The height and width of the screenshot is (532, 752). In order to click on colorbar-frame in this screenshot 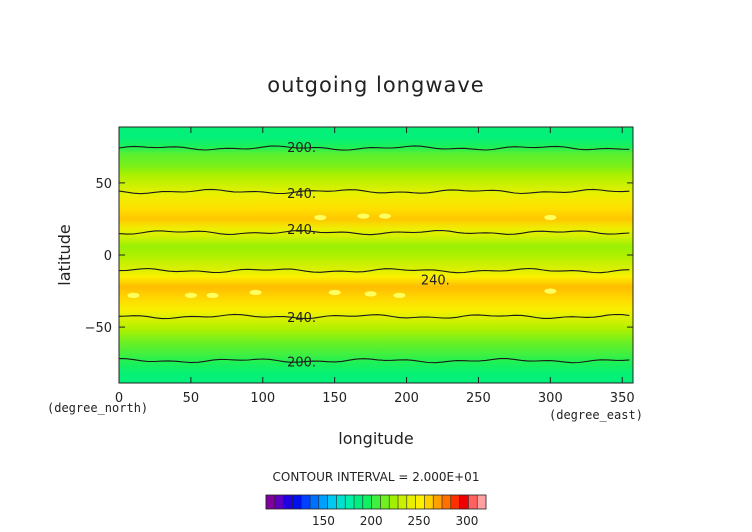, I will do `click(376, 502)`.